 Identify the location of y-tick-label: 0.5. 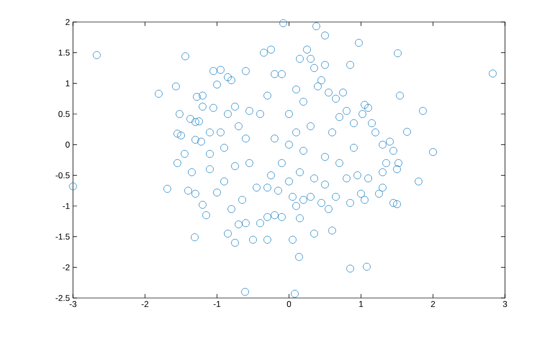
(64, 113).